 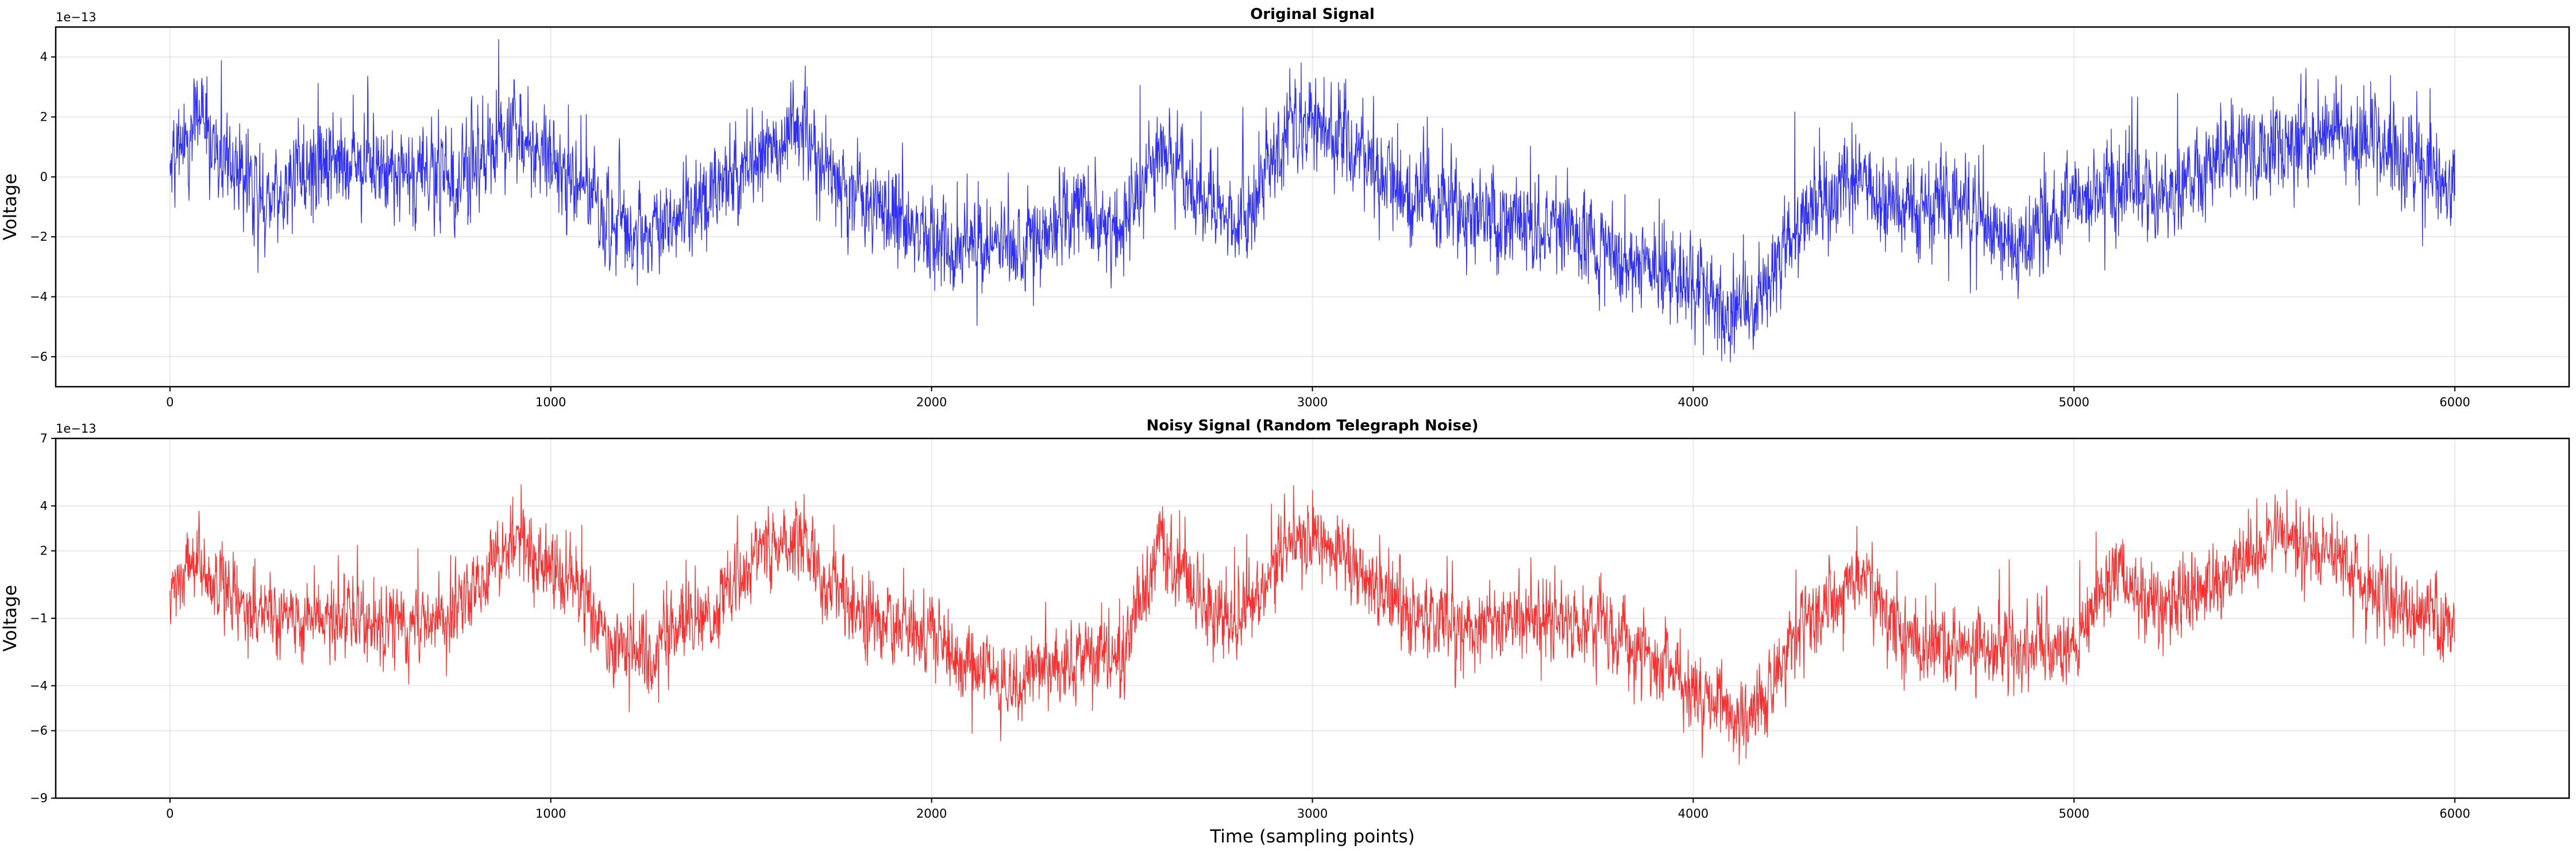 I want to click on noisy-signal-y-tick-label: −9, so click(x=39, y=798).